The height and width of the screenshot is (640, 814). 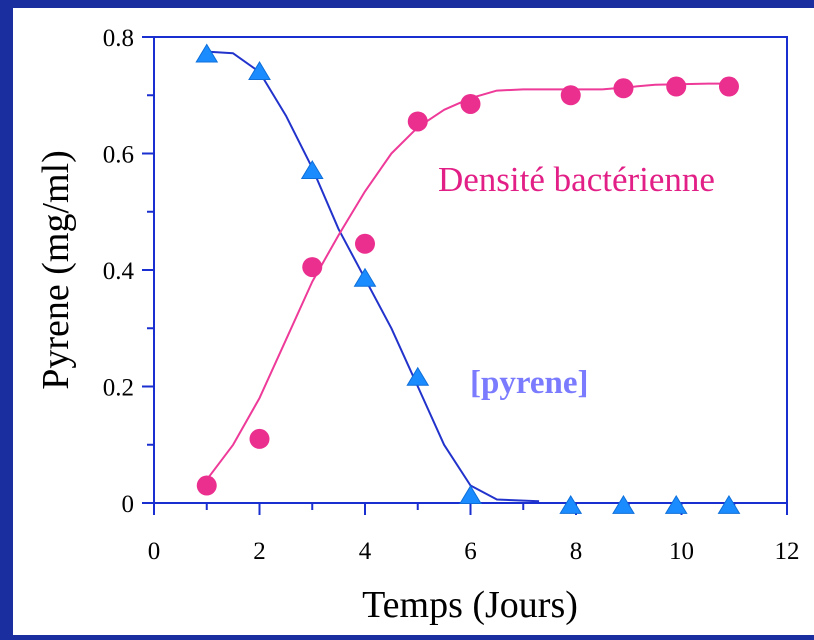 What do you see at coordinates (365, 551) in the screenshot?
I see `x-tick-label: 4` at bounding box center [365, 551].